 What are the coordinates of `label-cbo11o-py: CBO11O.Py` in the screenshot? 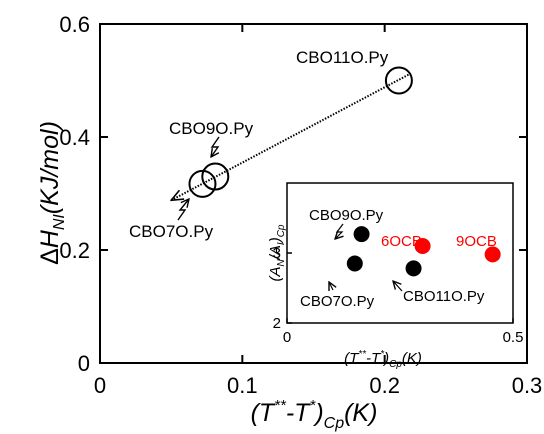 It's located at (342, 57).